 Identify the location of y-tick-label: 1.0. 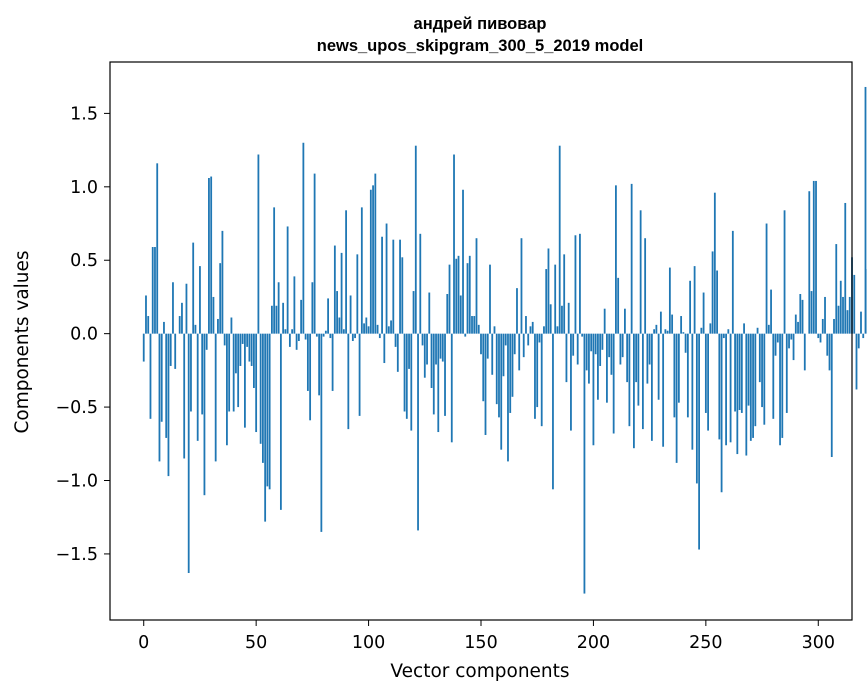
(84, 188).